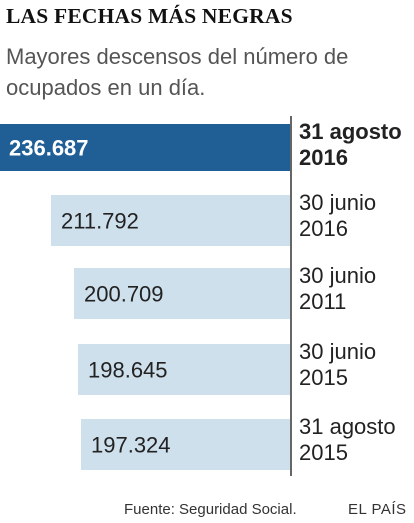  I want to click on value-label-2: 200.709, so click(124, 294).